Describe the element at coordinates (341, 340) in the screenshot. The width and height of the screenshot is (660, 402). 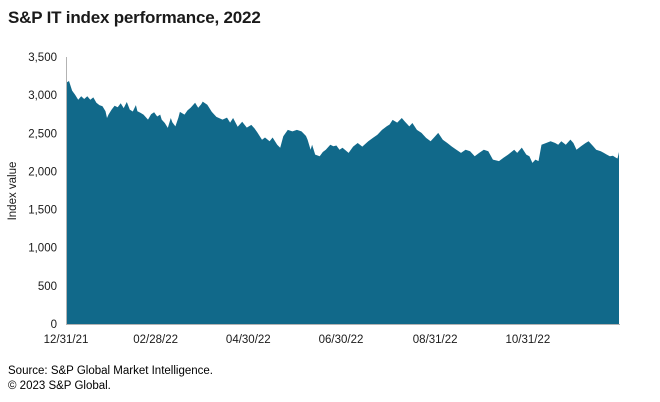
I see `x-tick-label: 06/30/22` at that location.